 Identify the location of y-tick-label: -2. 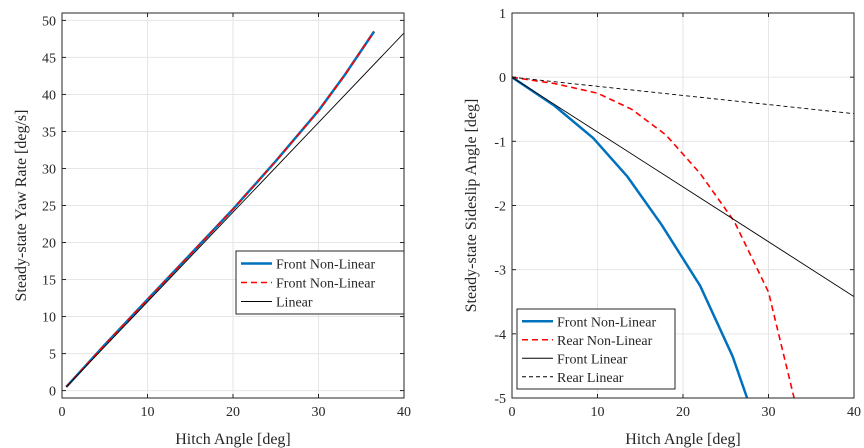
(500, 207).